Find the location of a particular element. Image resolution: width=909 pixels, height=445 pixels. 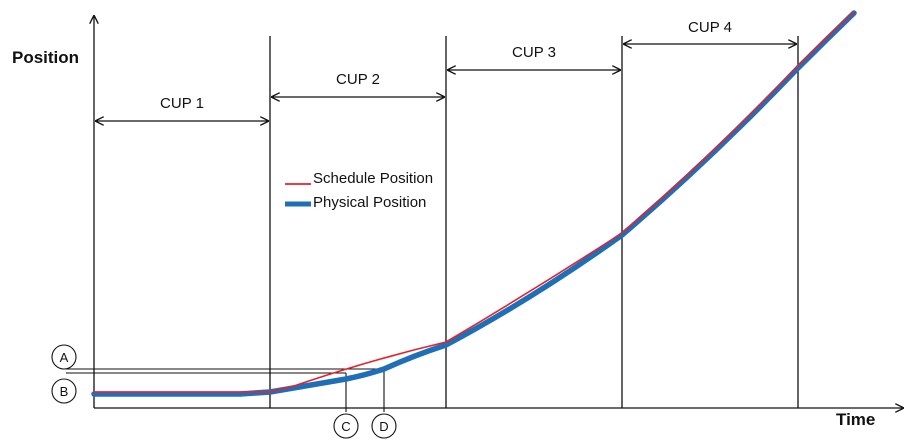

x-axis-label: Time is located at coordinates (855, 419).